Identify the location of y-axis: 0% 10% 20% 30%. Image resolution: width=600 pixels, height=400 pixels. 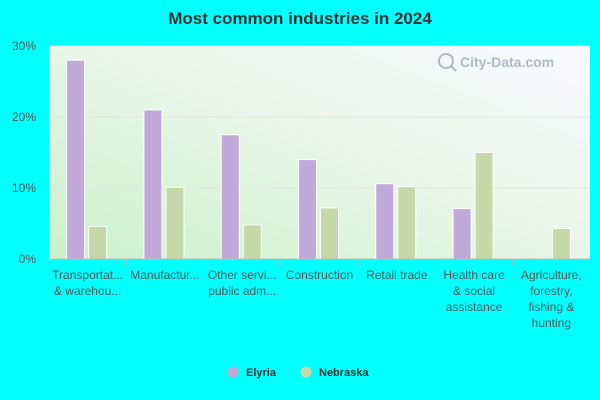
(24, 152).